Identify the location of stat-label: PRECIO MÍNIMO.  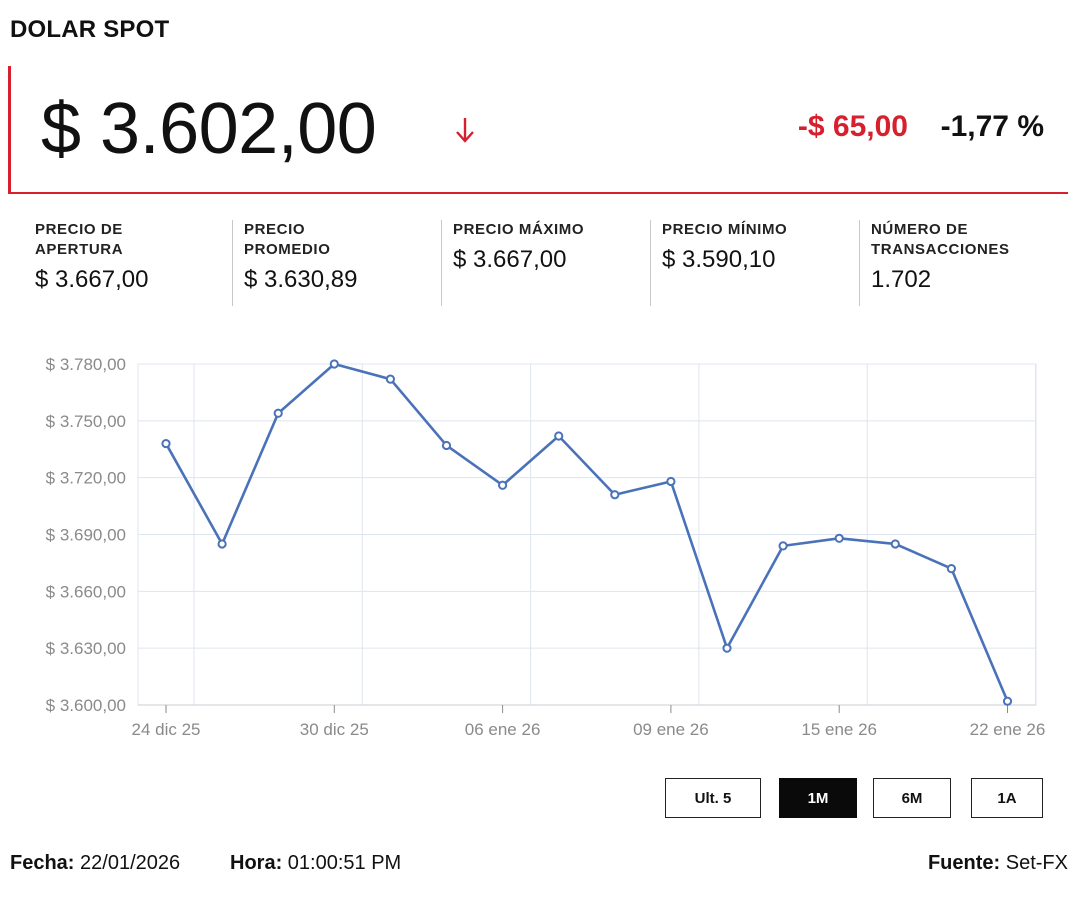
(725, 229).